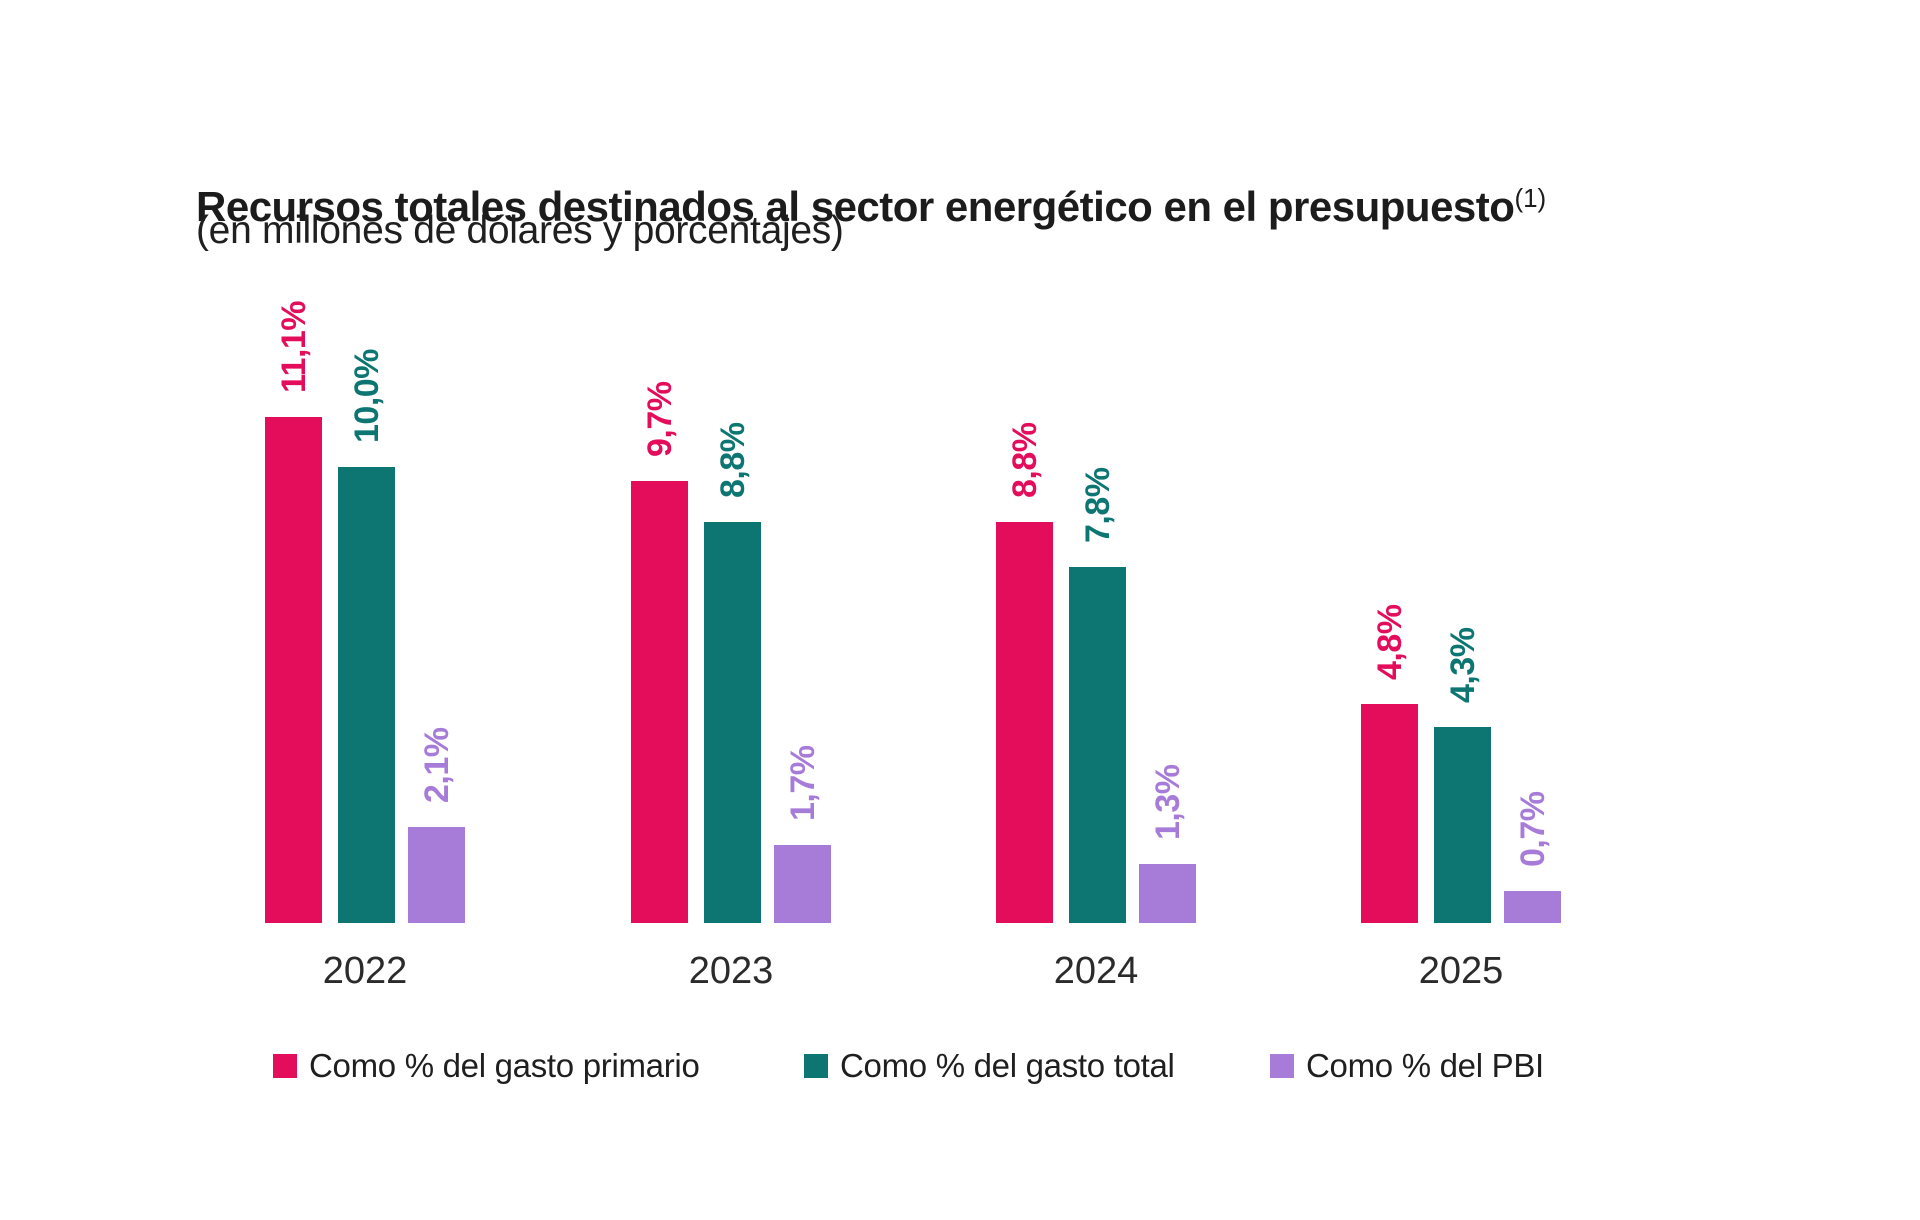 This screenshot has height=1220, width=1920. Describe the element at coordinates (366, 695) in the screenshot. I see `bar-2022-como-del-gasto-total` at that location.